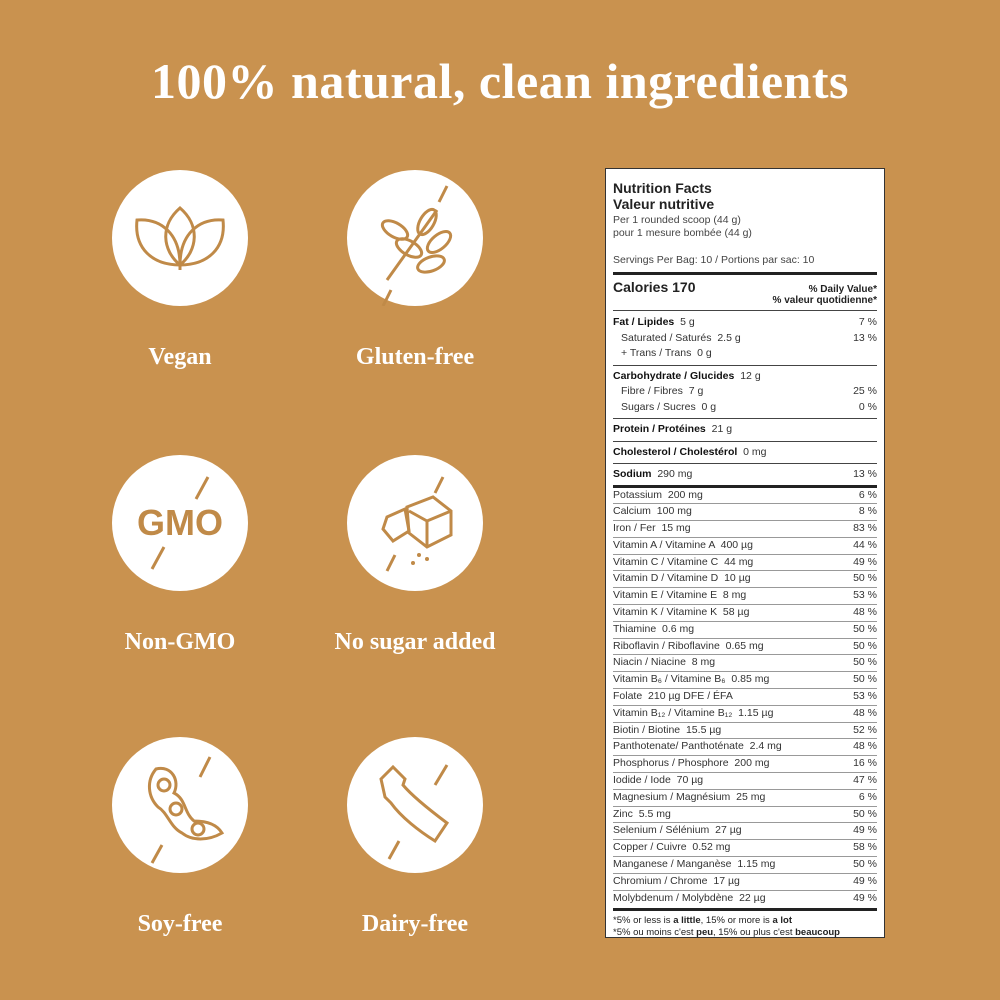  I want to click on nutrient: Fat / Lipides 5 g, so click(654, 323).